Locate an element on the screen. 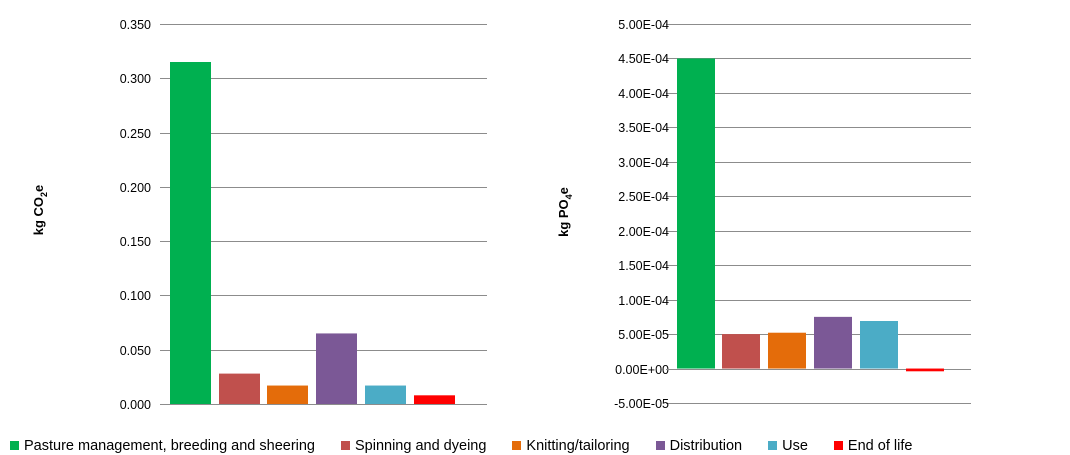  y-tick-label: 5.00E-05 is located at coordinates (643, 335).